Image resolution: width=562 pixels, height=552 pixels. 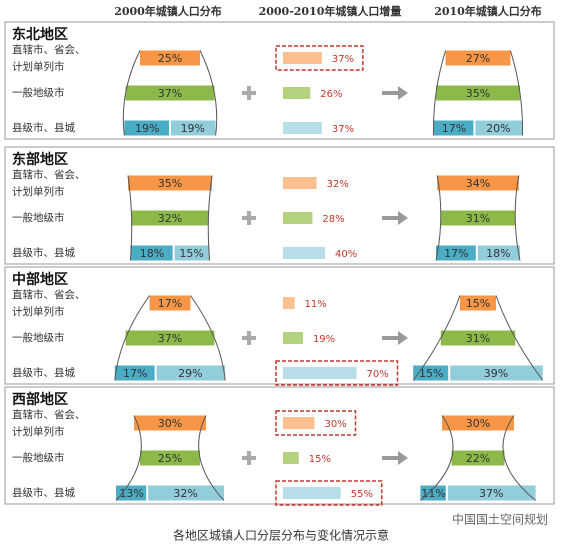 I want to click on bar-label: 22%, so click(x=478, y=458).